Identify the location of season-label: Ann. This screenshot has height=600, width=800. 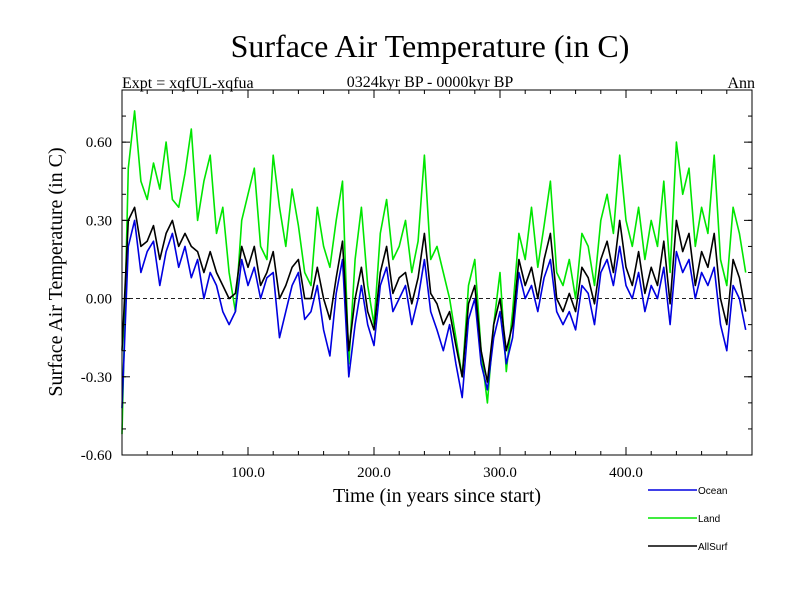
(741, 83).